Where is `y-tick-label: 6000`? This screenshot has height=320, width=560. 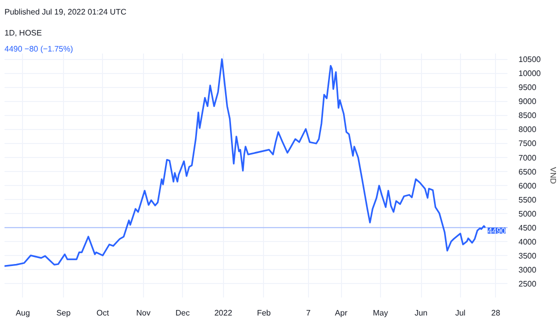 y-tick-label: 6000 is located at coordinates (527, 185).